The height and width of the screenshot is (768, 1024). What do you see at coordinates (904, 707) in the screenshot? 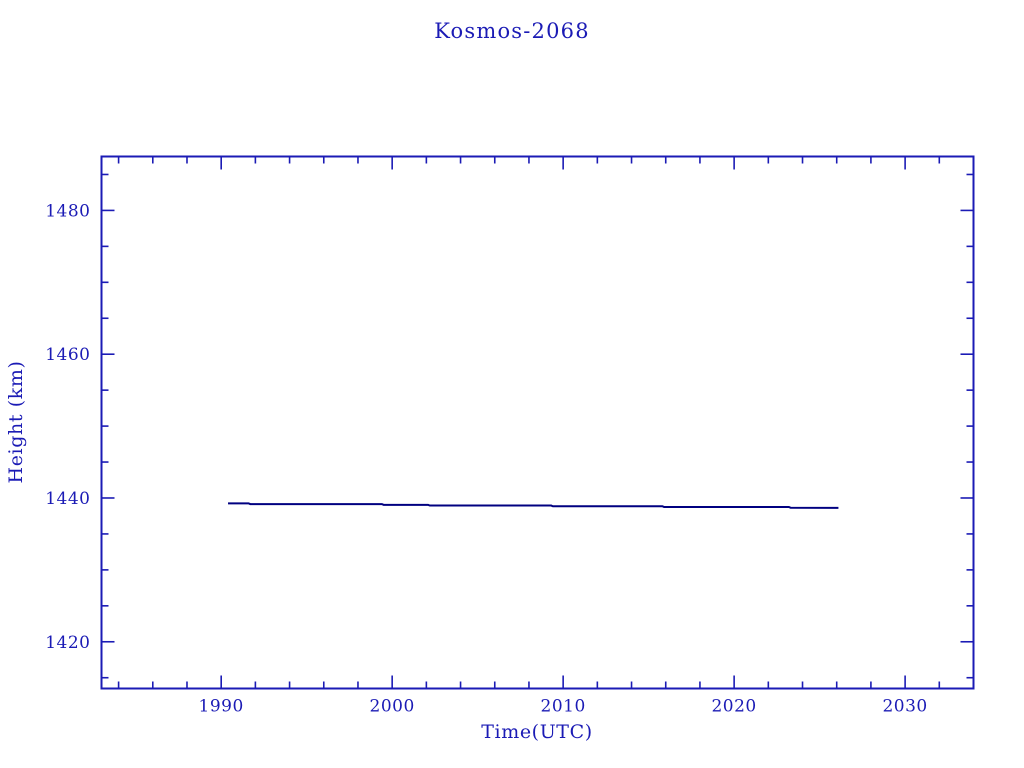
I see `x-tick-label: 2030` at bounding box center [904, 707].